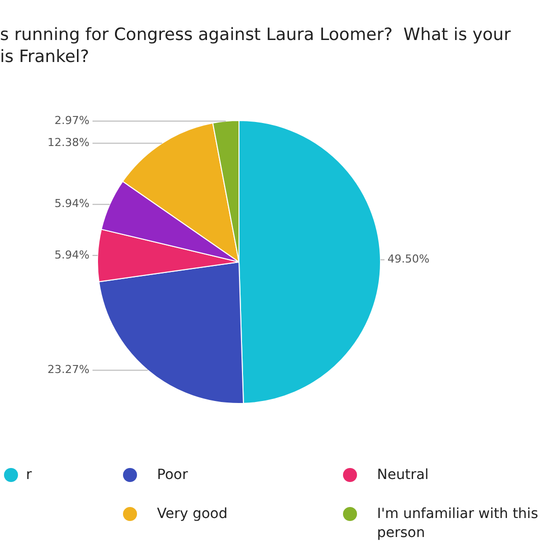  What do you see at coordinates (403, 475) in the screenshot?
I see `legend-label: Neutral` at bounding box center [403, 475].